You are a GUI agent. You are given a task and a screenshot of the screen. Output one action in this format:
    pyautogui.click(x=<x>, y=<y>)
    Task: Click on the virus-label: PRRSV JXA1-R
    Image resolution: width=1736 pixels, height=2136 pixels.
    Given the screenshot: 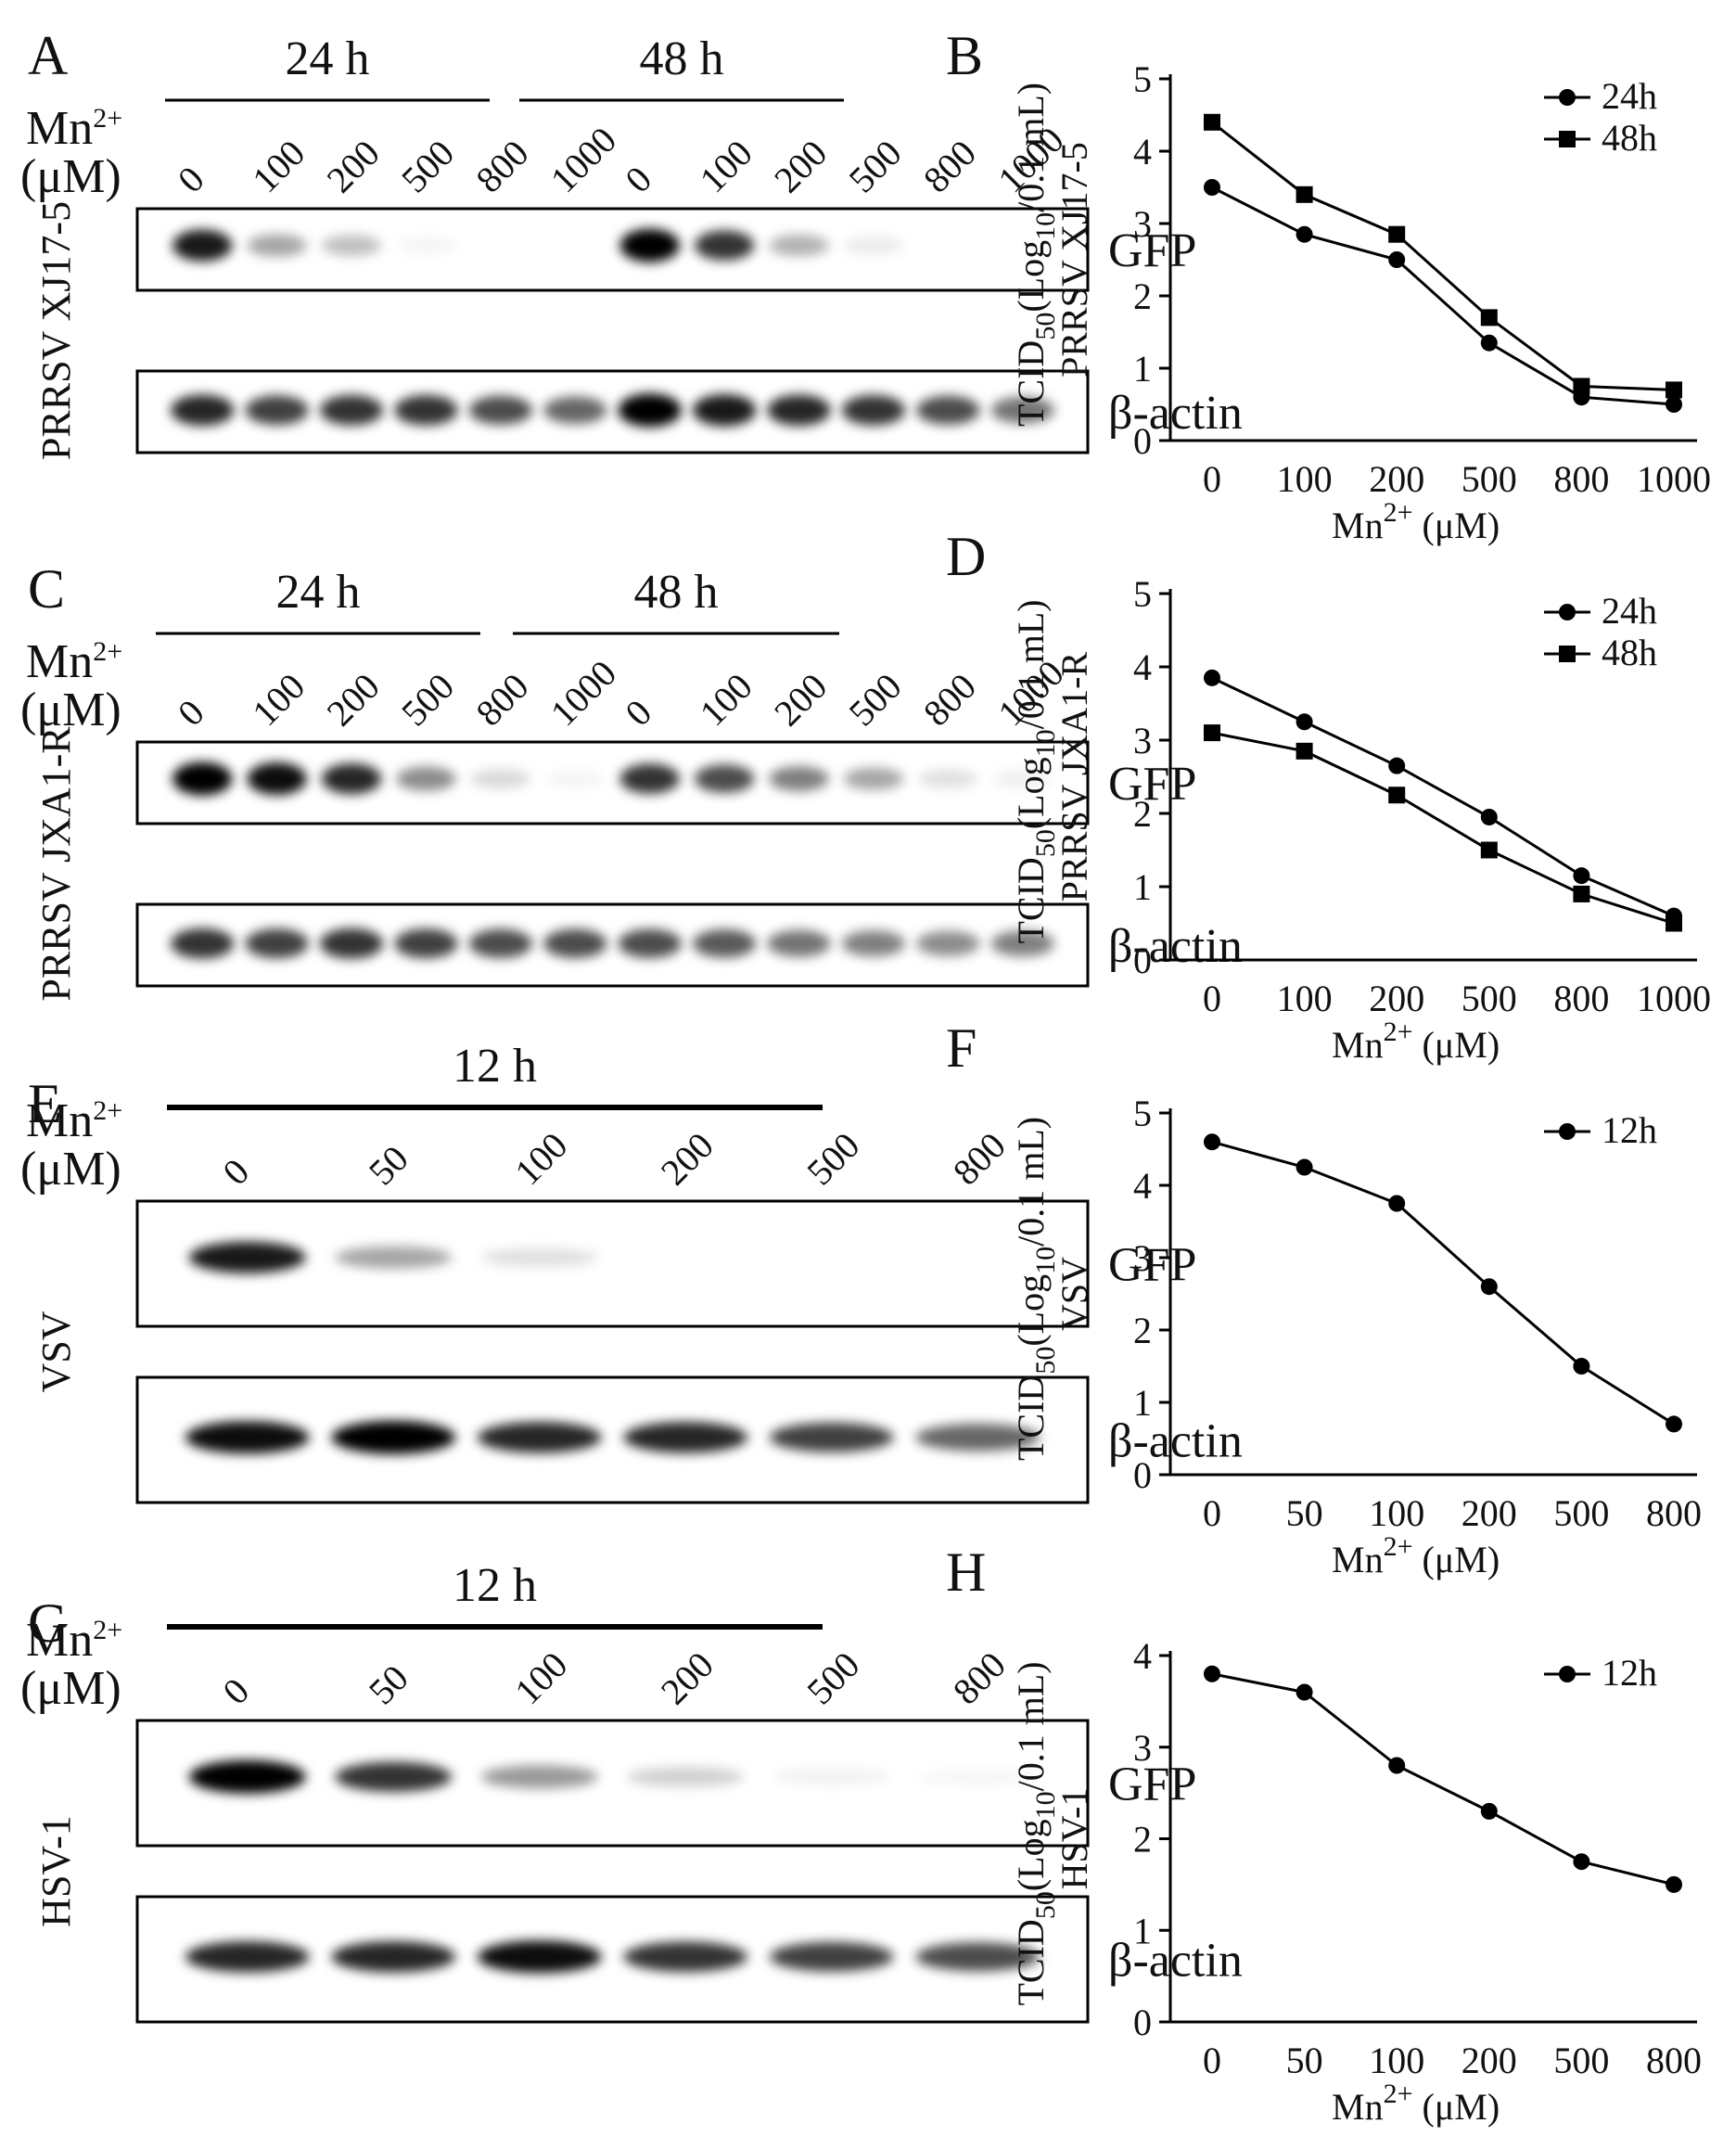 What is the action you would take?
    pyautogui.click(x=56, y=864)
    